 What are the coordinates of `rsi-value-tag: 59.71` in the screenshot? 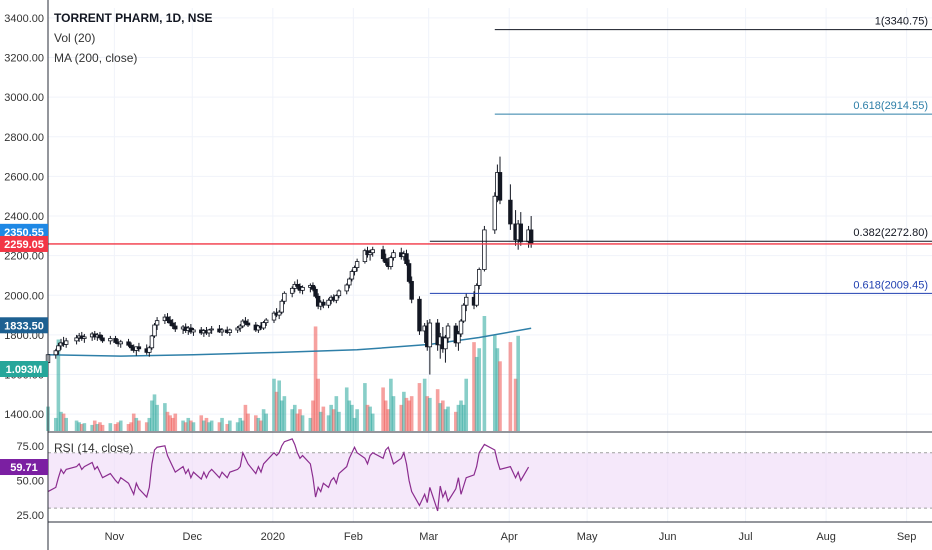 It's located at (24, 467).